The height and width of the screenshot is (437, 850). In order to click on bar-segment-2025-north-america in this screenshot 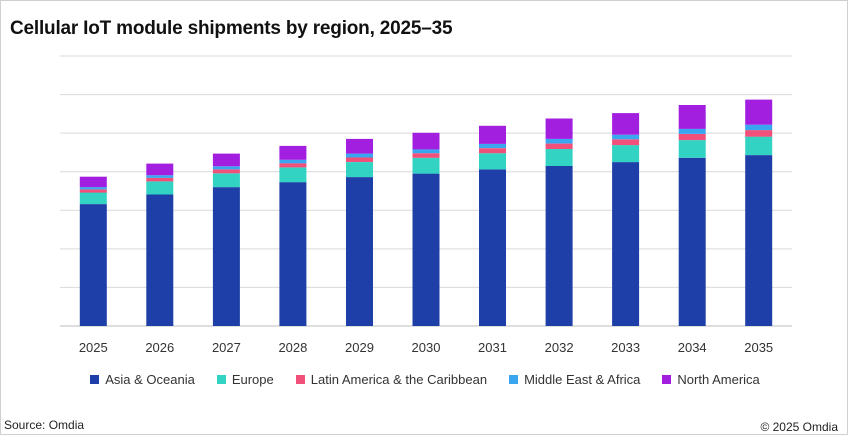, I will do `click(93, 182)`.